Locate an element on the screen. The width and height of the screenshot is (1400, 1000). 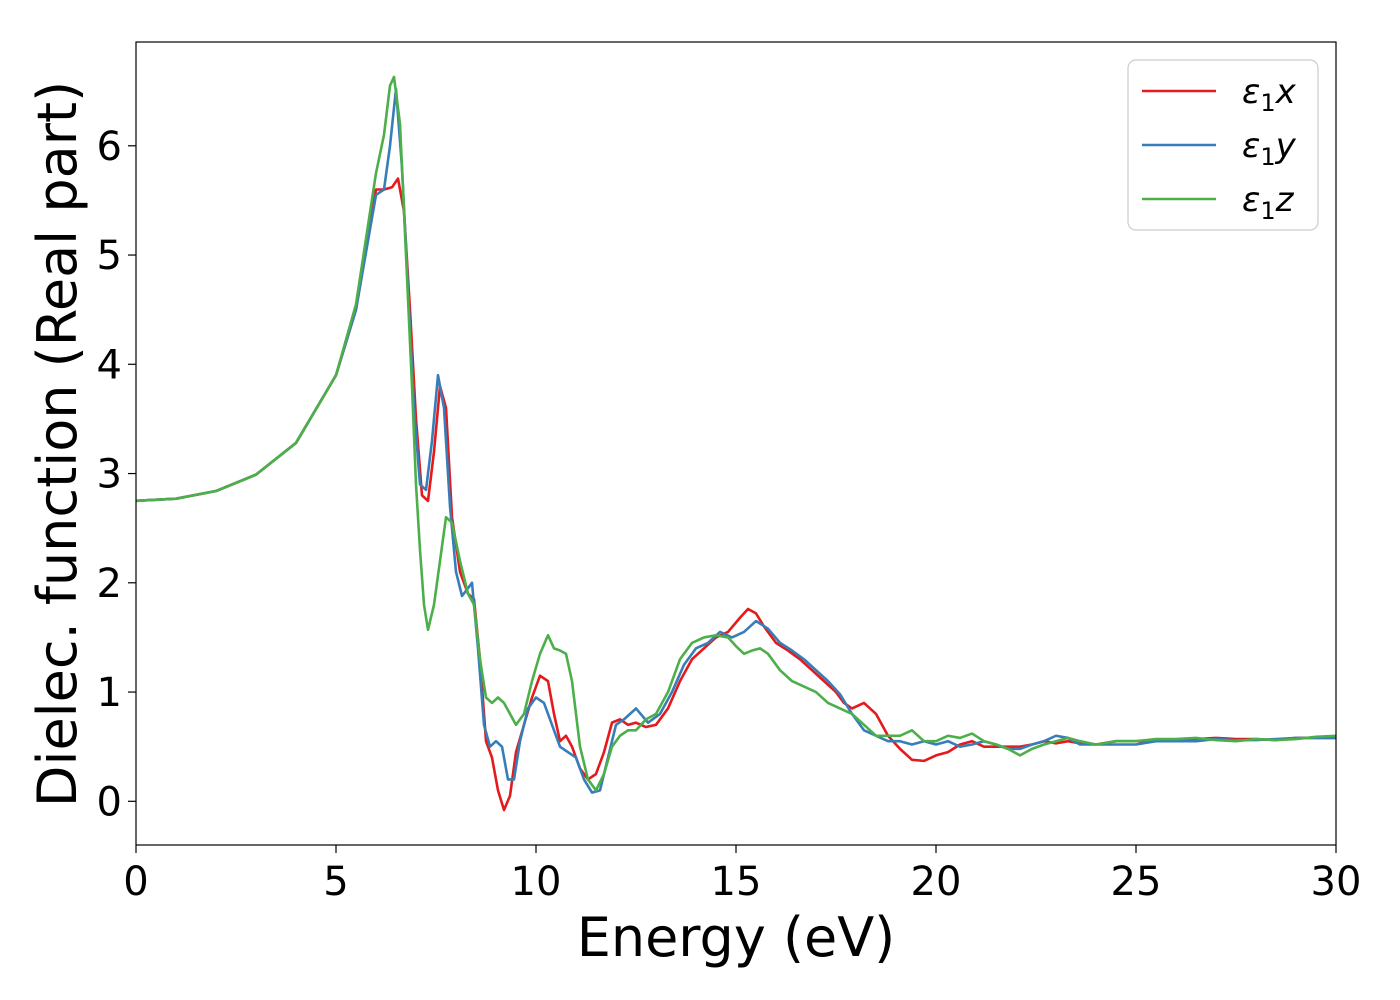
y-tick-label: 0 is located at coordinates (109, 802).